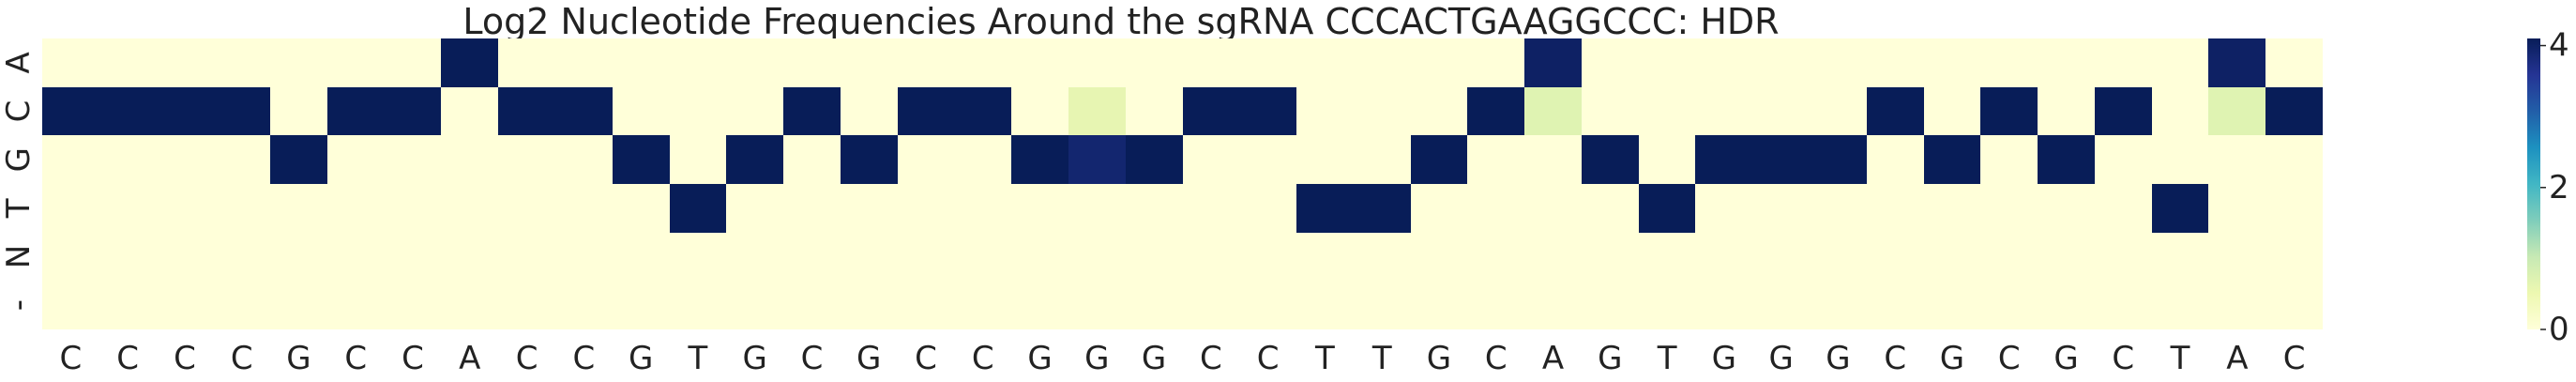  What do you see at coordinates (19, 256) in the screenshot?
I see `y-tick-label: N` at bounding box center [19, 256].